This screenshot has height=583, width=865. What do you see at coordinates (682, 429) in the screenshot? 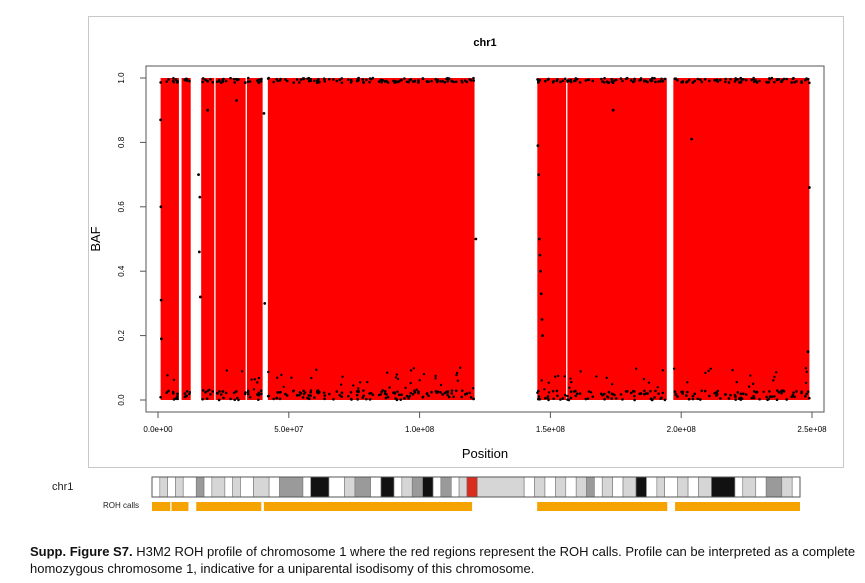
I see `x-tick-label: 2.0e+08` at bounding box center [682, 429].